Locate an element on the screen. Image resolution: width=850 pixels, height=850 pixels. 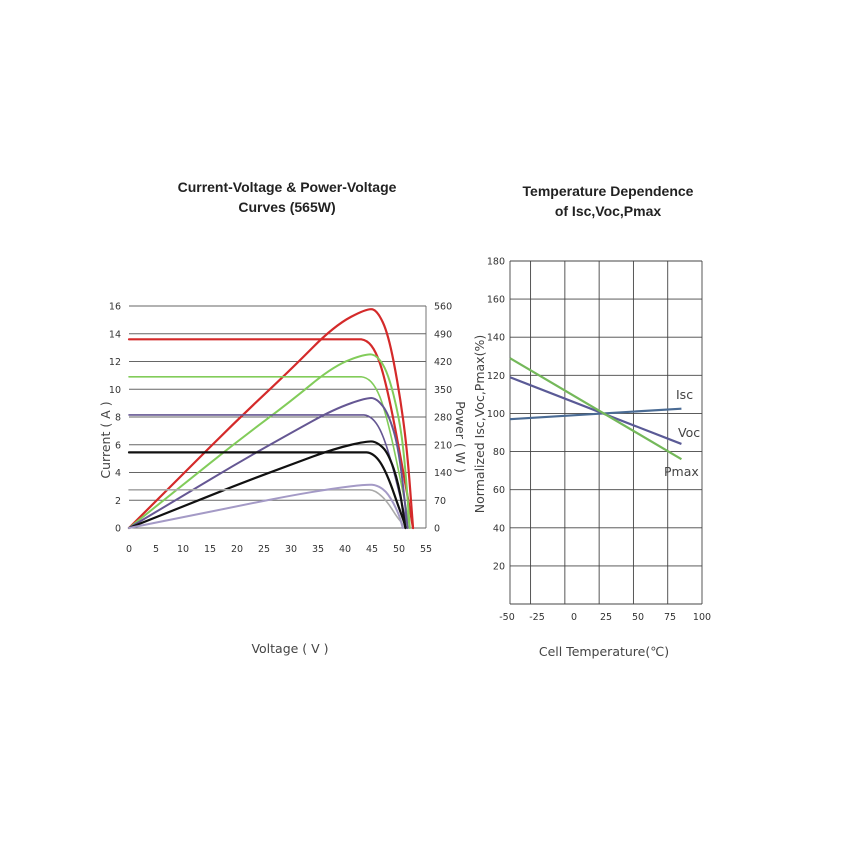
iv-x-tick: 25 is located at coordinates (264, 549).